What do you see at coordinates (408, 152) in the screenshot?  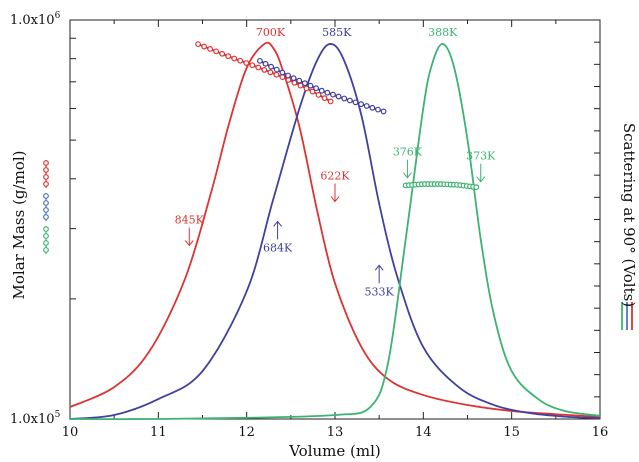 I see `annotation-label: 376K` at bounding box center [408, 152].